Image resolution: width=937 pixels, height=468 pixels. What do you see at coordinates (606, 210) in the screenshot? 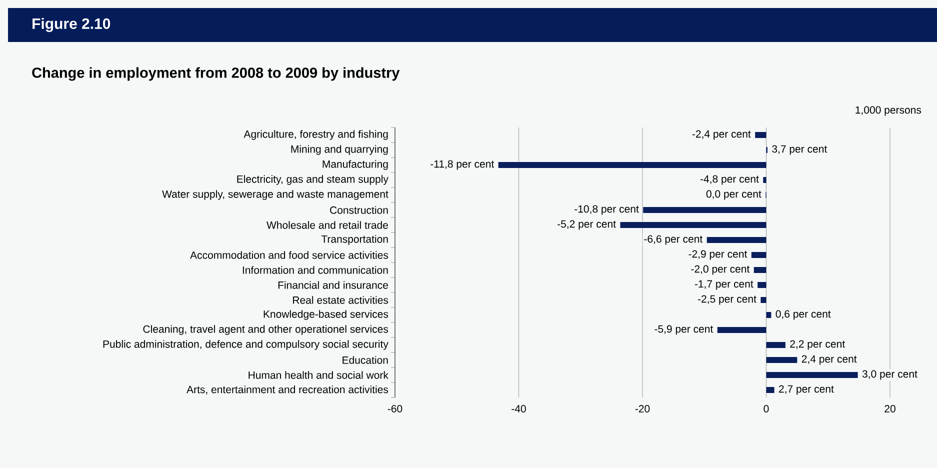
I see `annotation: -10,8 per cent` at bounding box center [606, 210].